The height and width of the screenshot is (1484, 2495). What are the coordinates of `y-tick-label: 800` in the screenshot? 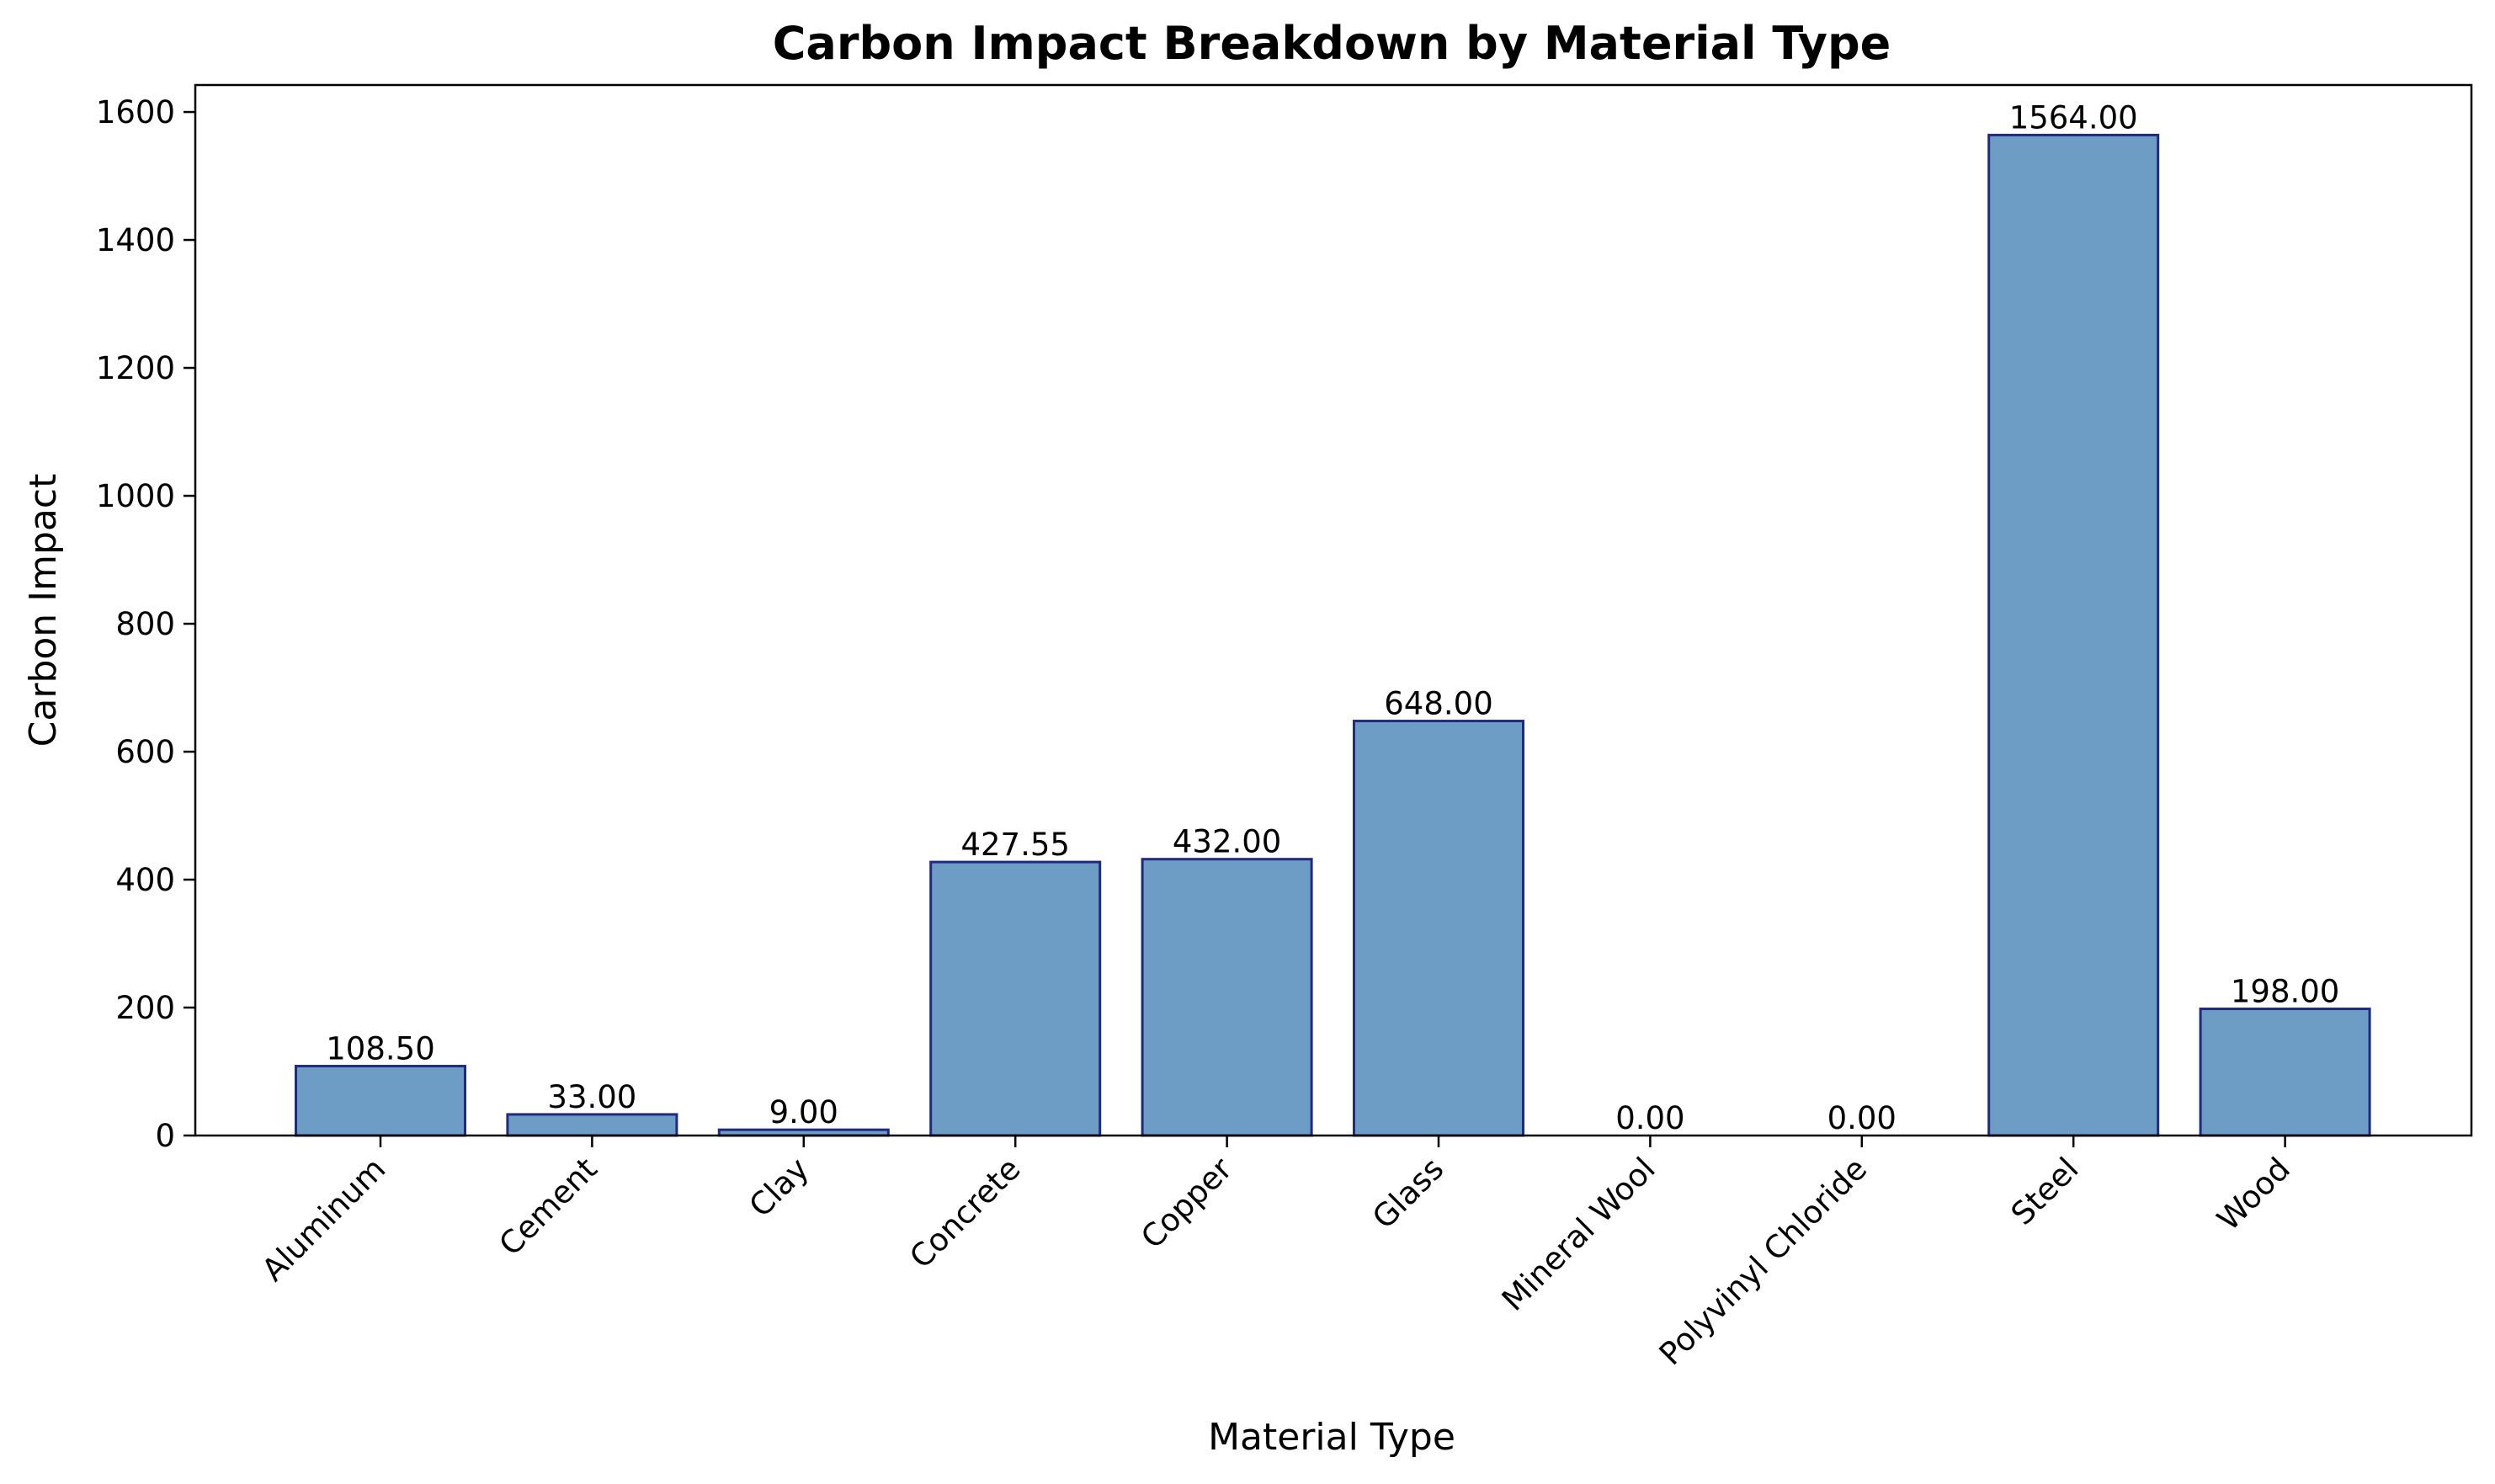 It's located at (145, 624).